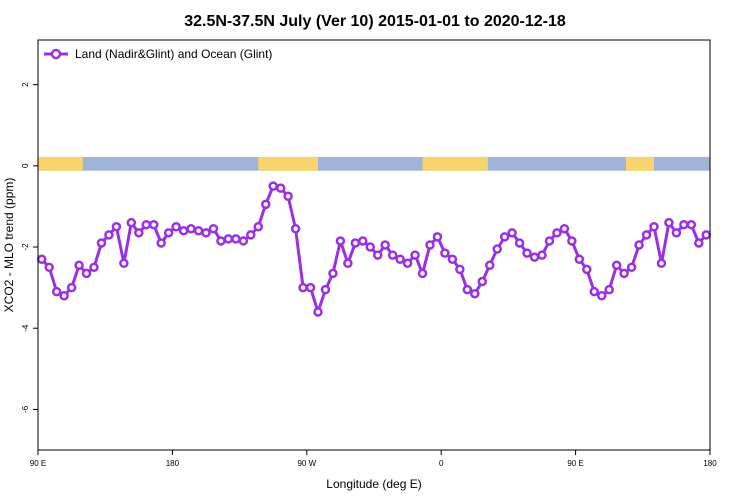  I want to click on y-tick-label: 2, so click(25, 84).